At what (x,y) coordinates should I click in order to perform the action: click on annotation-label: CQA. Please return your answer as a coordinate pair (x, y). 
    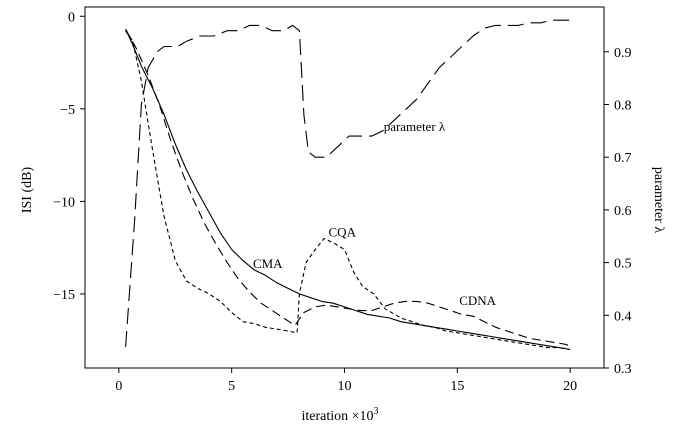
    Looking at the image, I should click on (343, 232).